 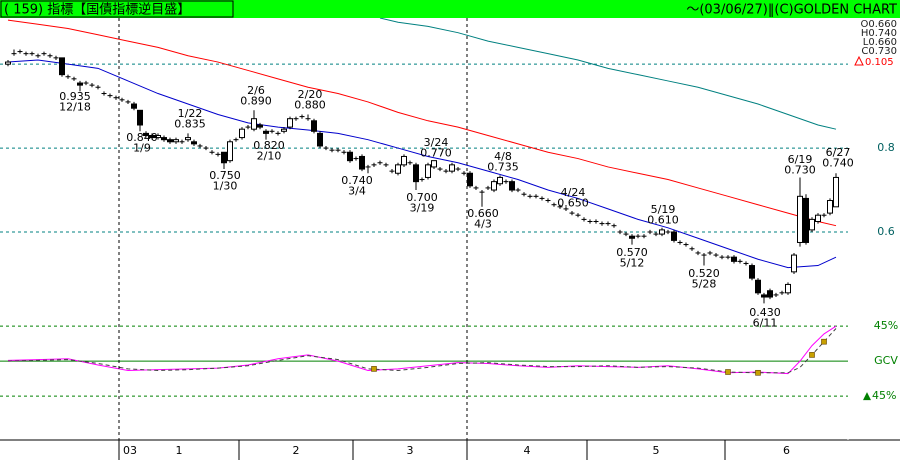 I want to click on annotation: 0.835, so click(x=190, y=124).